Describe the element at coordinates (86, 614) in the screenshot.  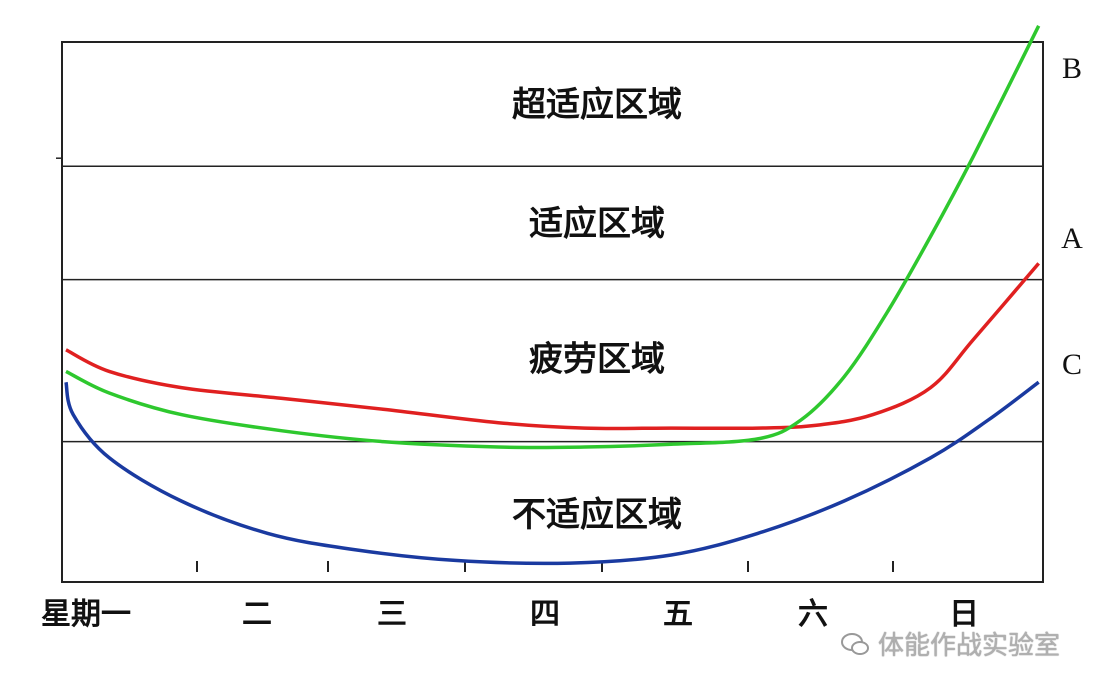
I see `x-tick-label-0: 星期一` at that location.